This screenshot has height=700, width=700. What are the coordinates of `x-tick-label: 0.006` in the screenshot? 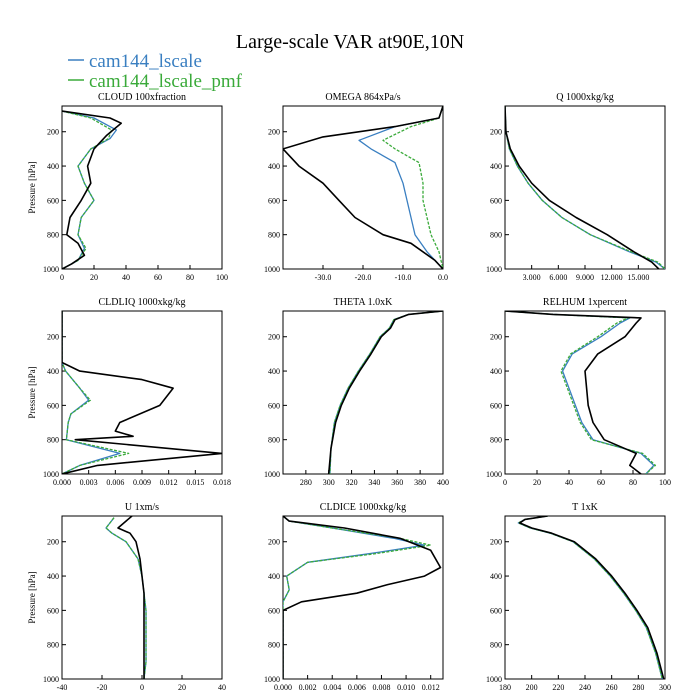 It's located at (357, 687).